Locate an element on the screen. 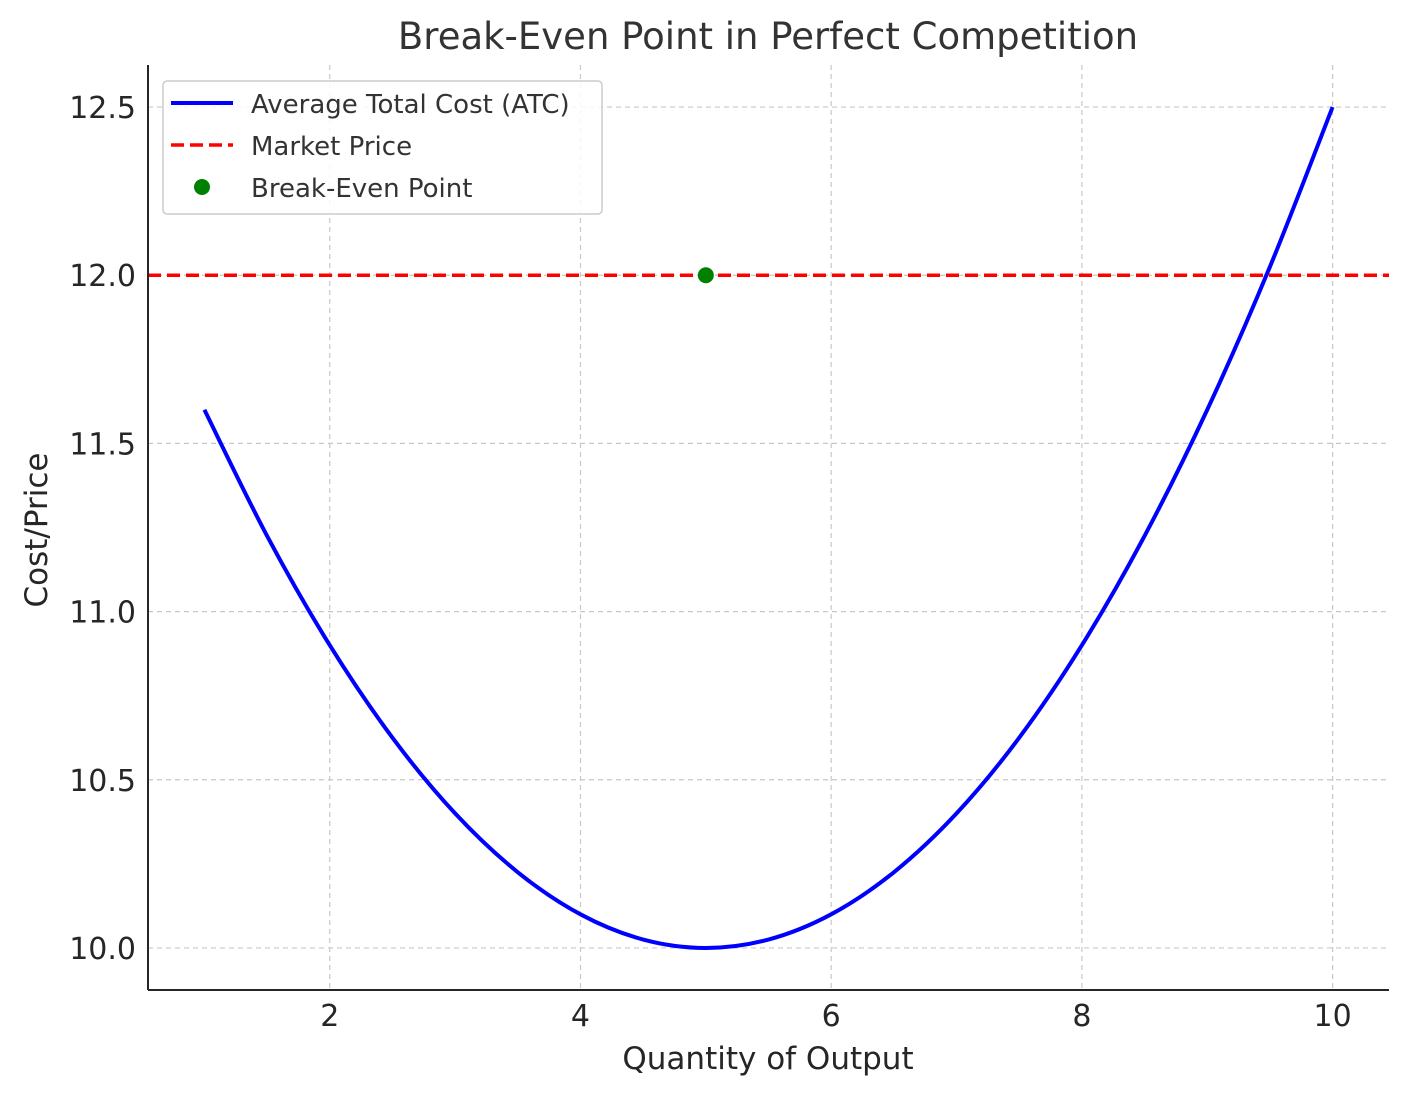 Image resolution: width=1408 pixels, height=1097 pixels. legend-label-break-even-point: Break-Even Point is located at coordinates (361, 189).